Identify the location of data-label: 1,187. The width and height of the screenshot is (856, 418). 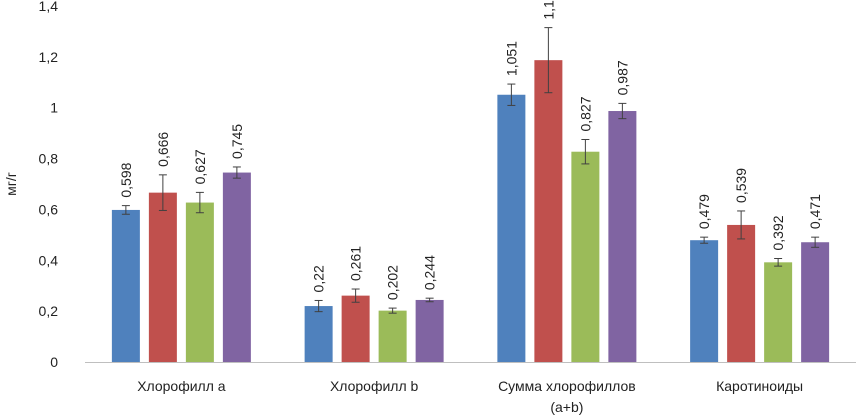
(548, 10).